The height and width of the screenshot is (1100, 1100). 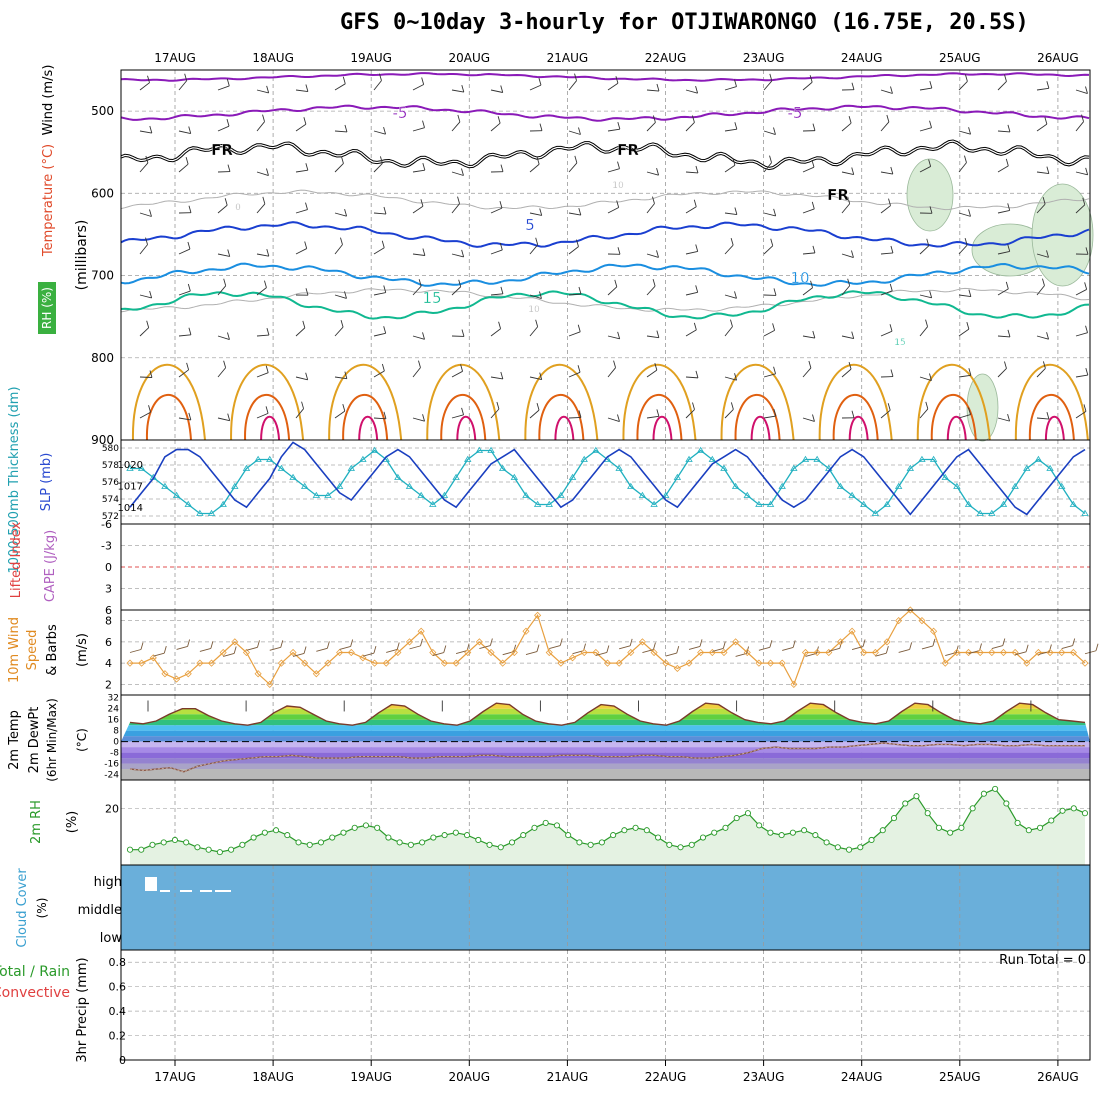 What do you see at coordinates (607, 478) in the screenshot?
I see `slp-line` at bounding box center [607, 478].